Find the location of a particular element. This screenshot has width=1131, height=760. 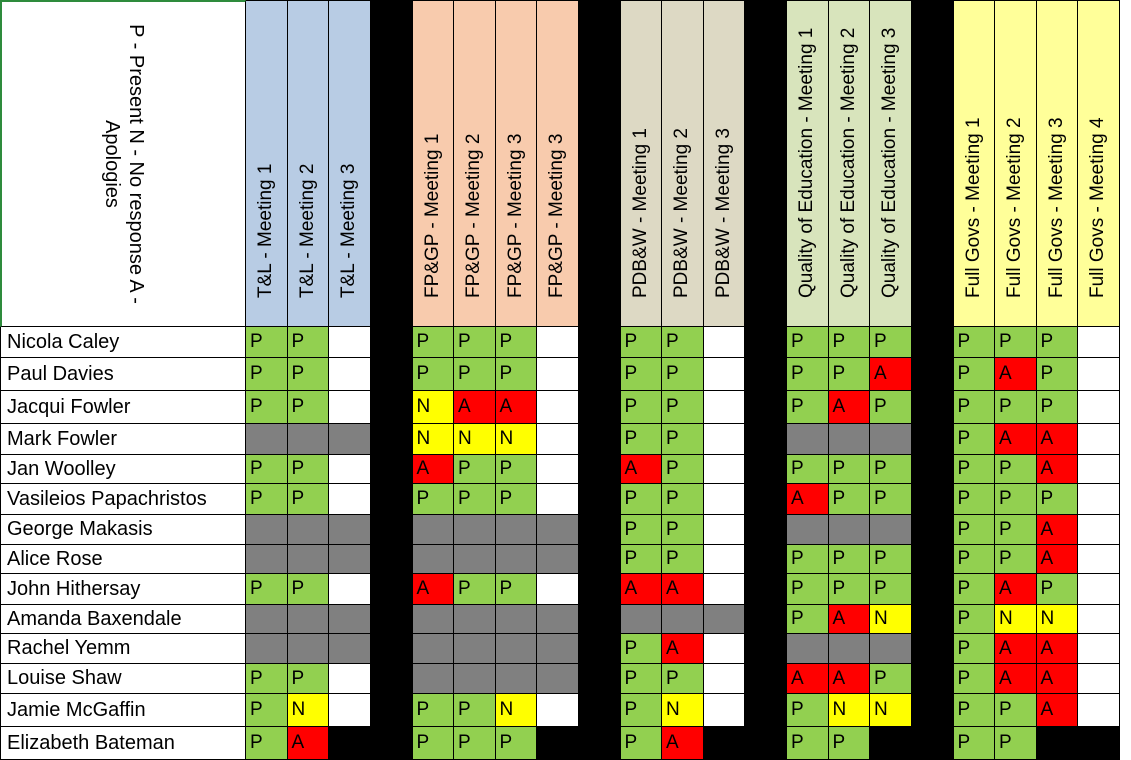

row-name: Paul Davies is located at coordinates (123, 374).